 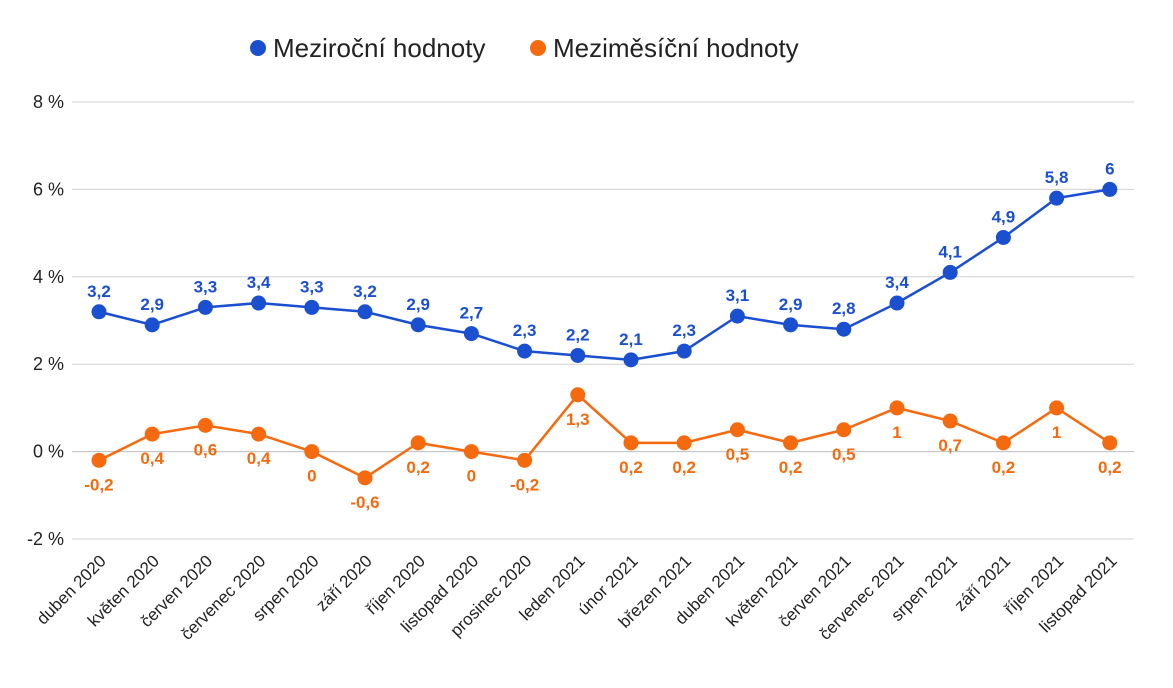 I want to click on data-label: 2,7, so click(x=472, y=313).